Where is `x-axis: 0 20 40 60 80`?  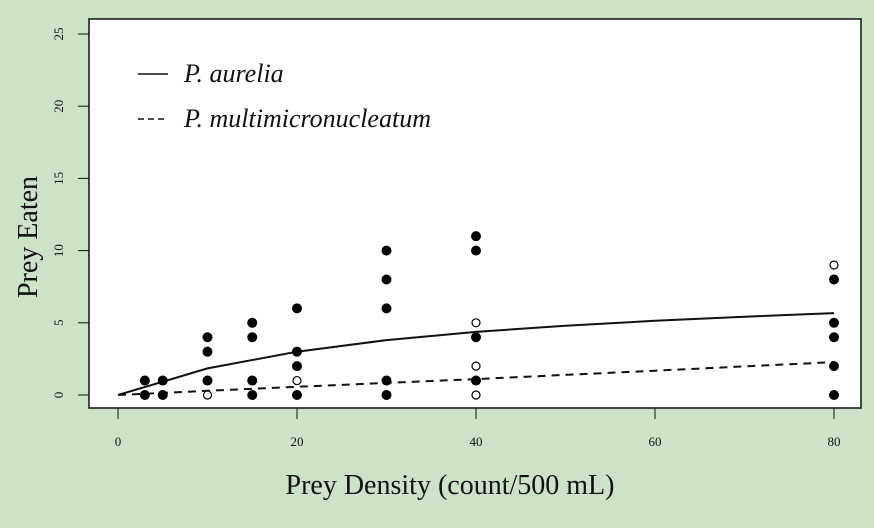 x-axis: 0 20 40 60 80 is located at coordinates (478, 428).